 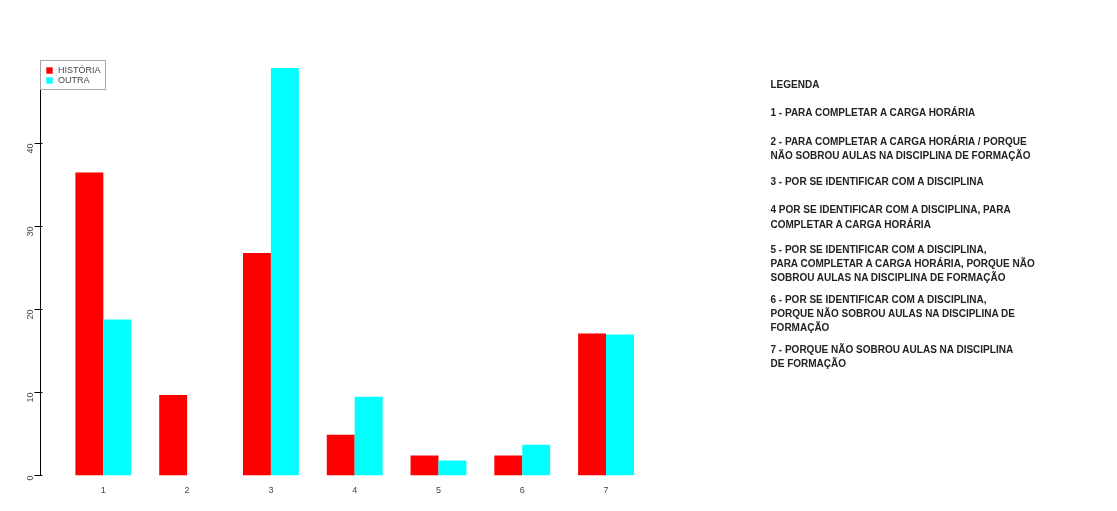 I want to click on x-tick-label: 1, so click(x=103, y=489).